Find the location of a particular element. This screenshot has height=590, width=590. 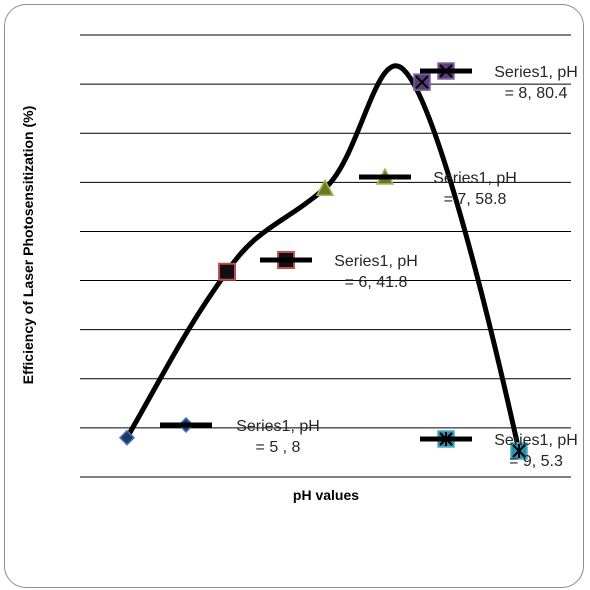

data-label-ph-5: = 5 , 8 is located at coordinates (278, 447).